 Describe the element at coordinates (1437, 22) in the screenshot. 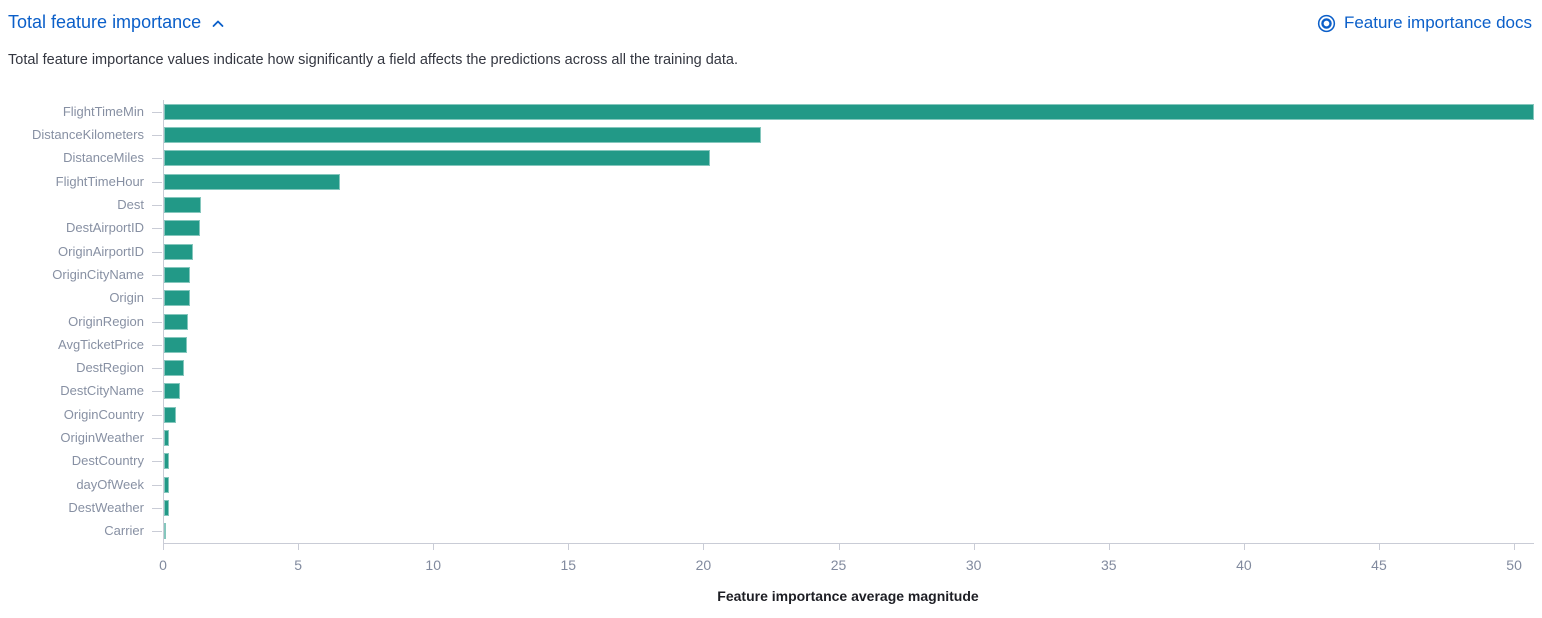

I see `docs-link-label: Feature importance docs` at that location.